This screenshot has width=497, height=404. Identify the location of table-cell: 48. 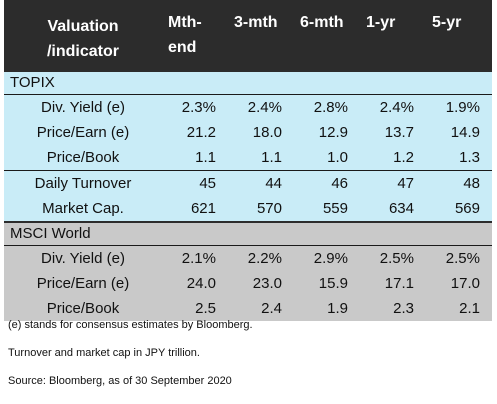
(471, 183).